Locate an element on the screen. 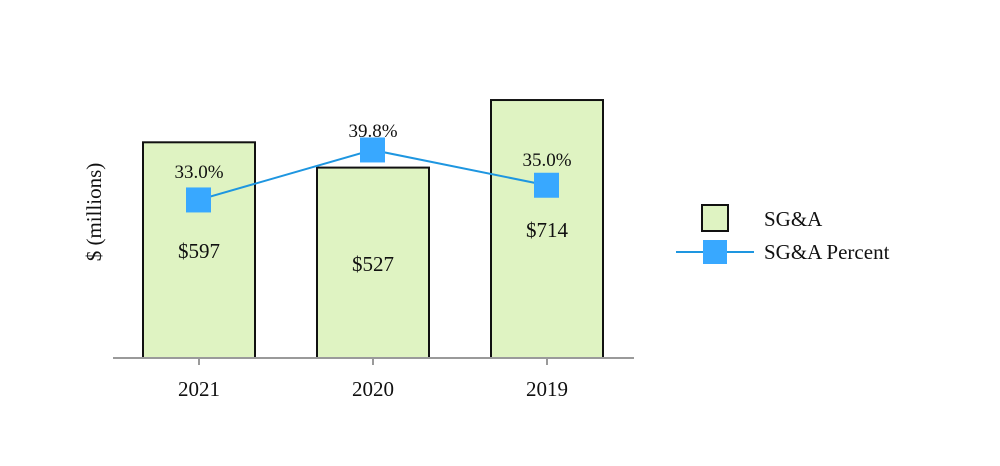  x-tick-label-2021: 2021 is located at coordinates (199, 389).